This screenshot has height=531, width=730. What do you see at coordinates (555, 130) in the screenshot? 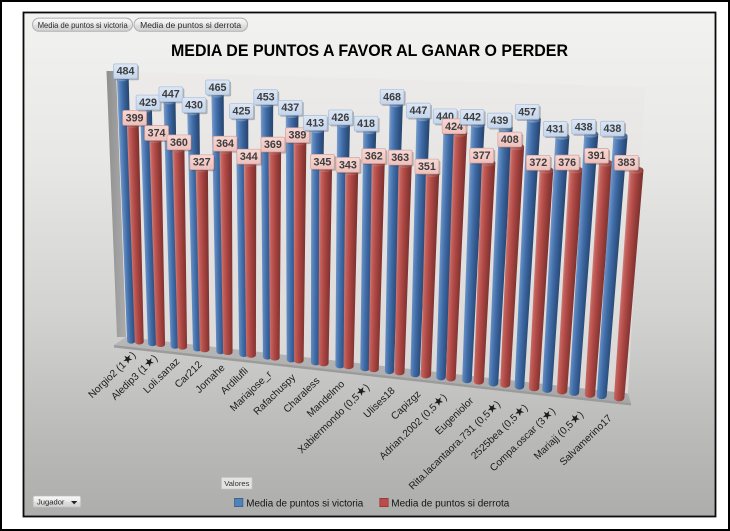
I see `svg-text: 431` at bounding box center [555, 130].